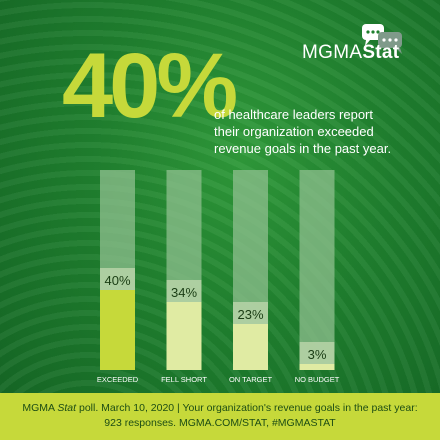 The height and width of the screenshot is (440, 440). I want to click on bar-value-label: 40%, so click(117, 280).